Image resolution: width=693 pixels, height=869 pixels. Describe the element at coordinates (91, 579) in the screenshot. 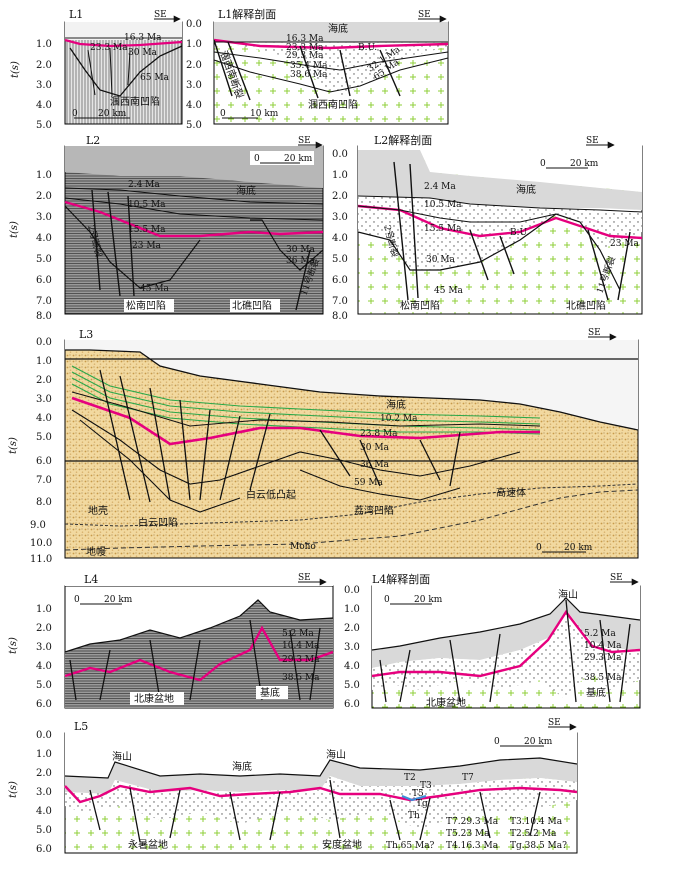

I see `l4-title: L4` at that location.